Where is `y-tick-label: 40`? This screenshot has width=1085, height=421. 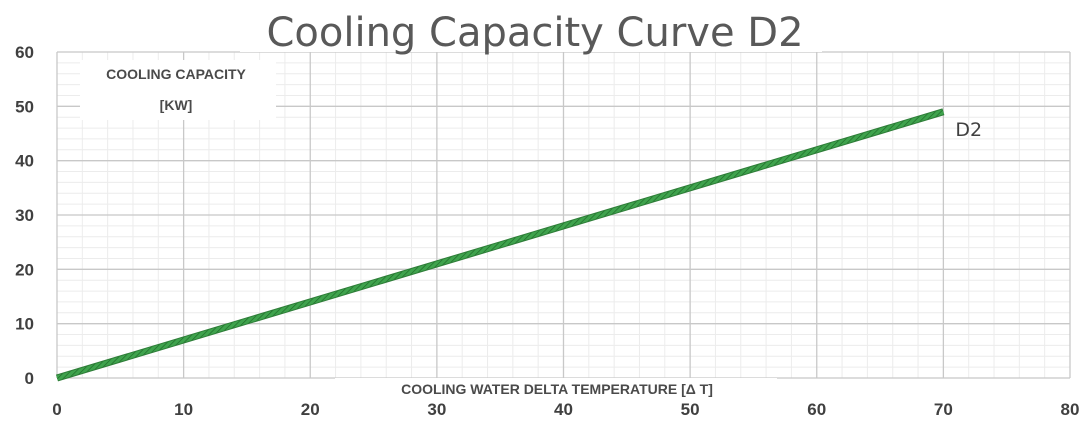 y-tick-label: 40 is located at coordinates (24, 161).